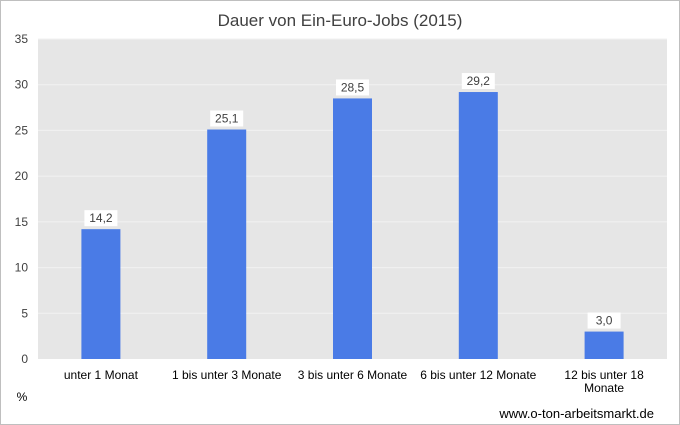  I want to click on y-tick-label: 30, so click(22, 85).